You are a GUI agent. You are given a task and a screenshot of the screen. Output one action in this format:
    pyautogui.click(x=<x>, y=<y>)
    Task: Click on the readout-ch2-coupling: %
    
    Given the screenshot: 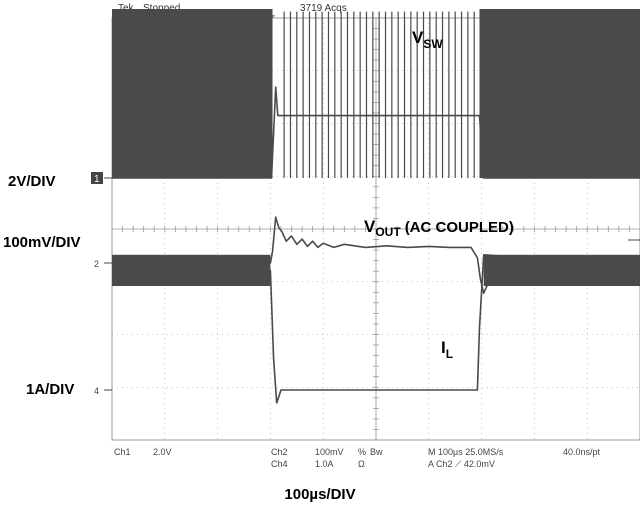 What is the action you would take?
    pyautogui.click(x=362, y=452)
    